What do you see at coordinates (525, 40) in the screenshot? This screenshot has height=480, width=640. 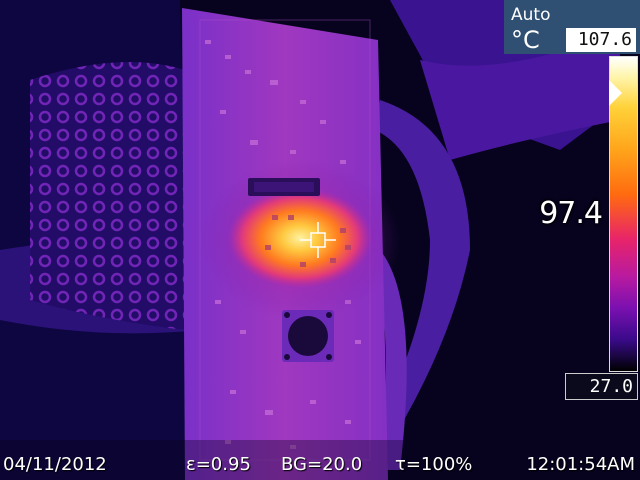 I see `unit-label: °C` at bounding box center [525, 40].